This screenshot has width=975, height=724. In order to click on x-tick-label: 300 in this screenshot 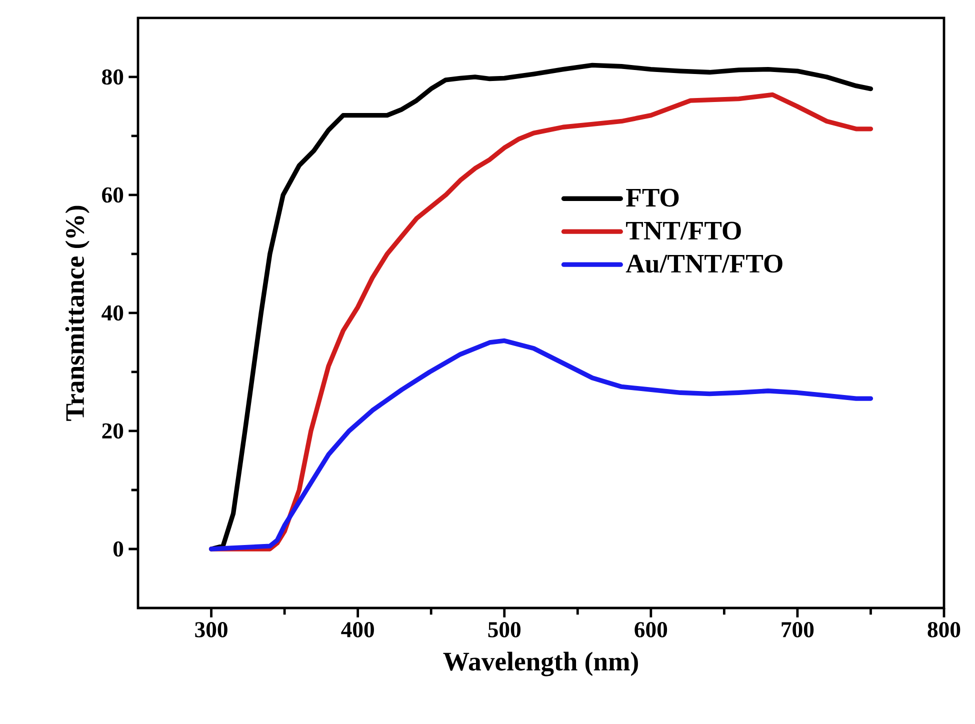, I will do `click(211, 630)`.